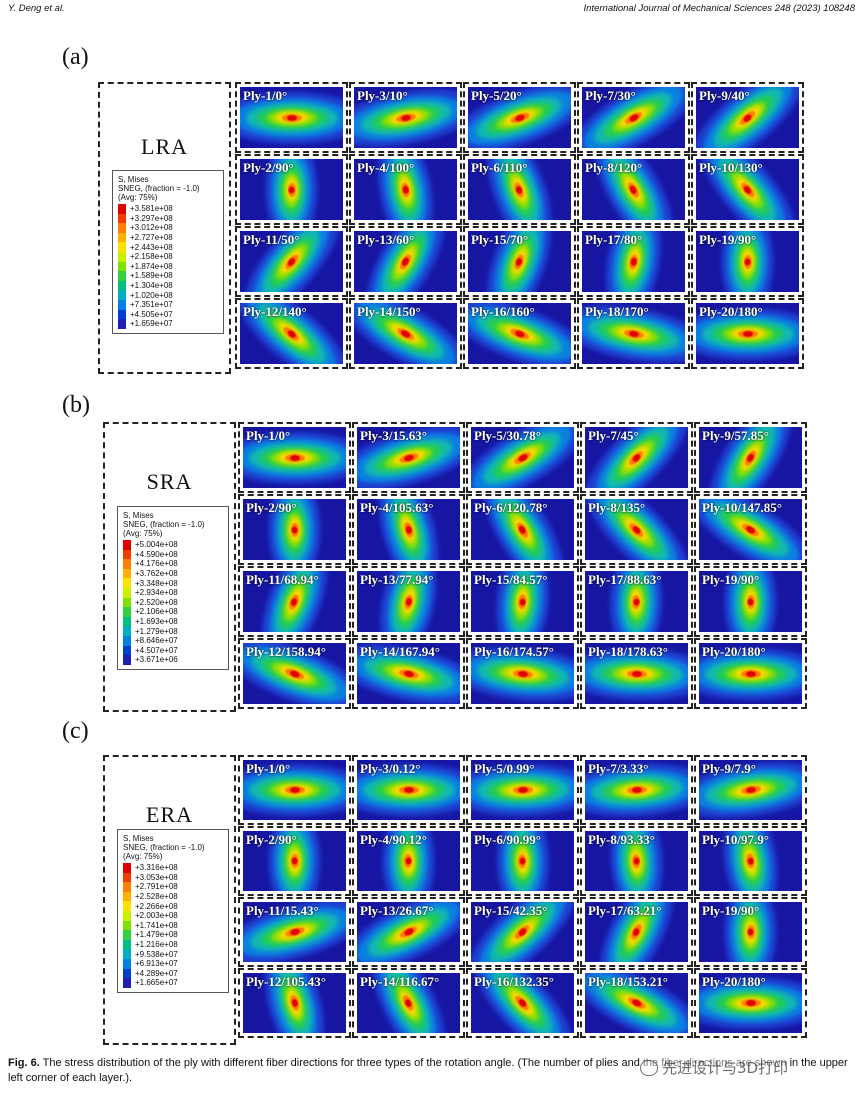 The width and height of the screenshot is (863, 1103). I want to click on legend-row: +2.934e+08, so click(173, 592).